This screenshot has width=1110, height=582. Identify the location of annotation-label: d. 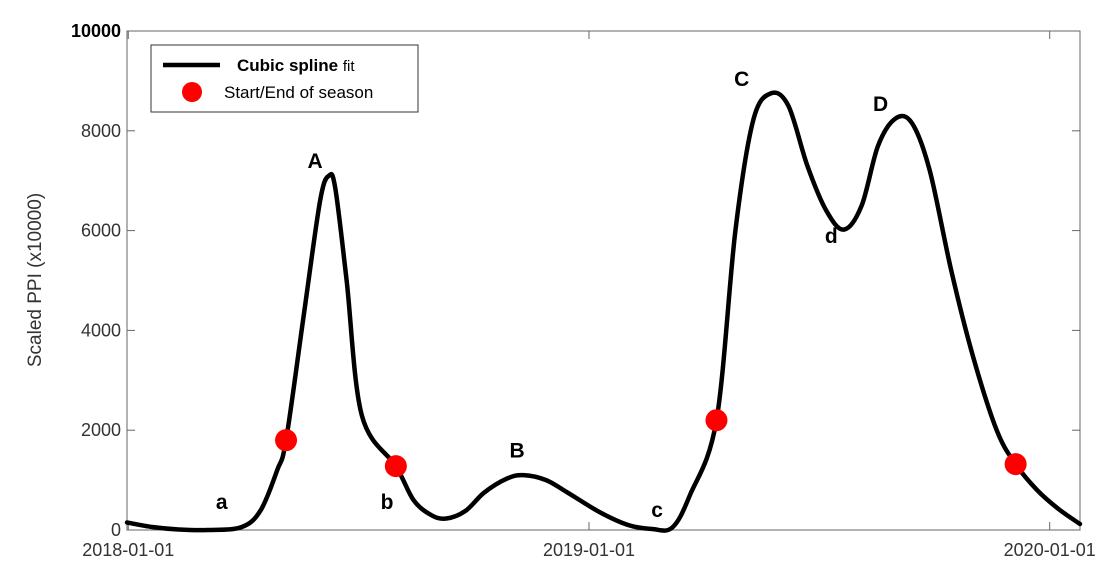
(831, 236).